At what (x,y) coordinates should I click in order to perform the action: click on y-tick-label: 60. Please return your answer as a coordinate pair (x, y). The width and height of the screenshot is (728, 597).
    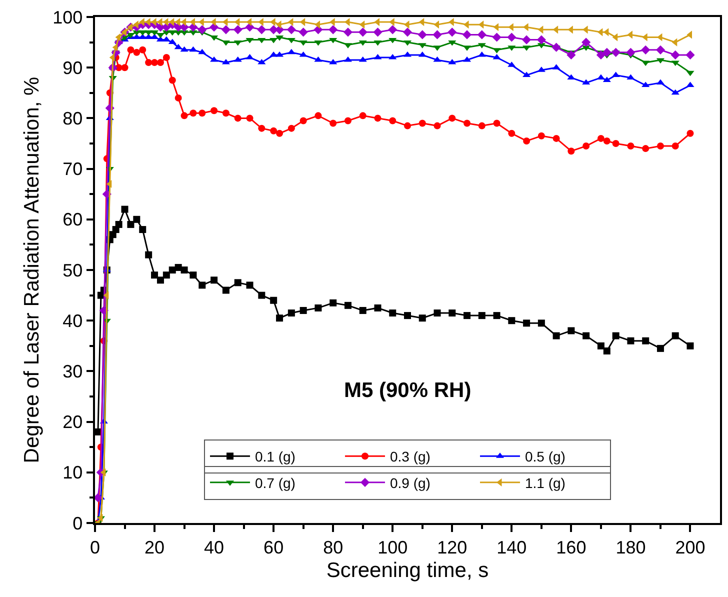
    Looking at the image, I should click on (72, 220).